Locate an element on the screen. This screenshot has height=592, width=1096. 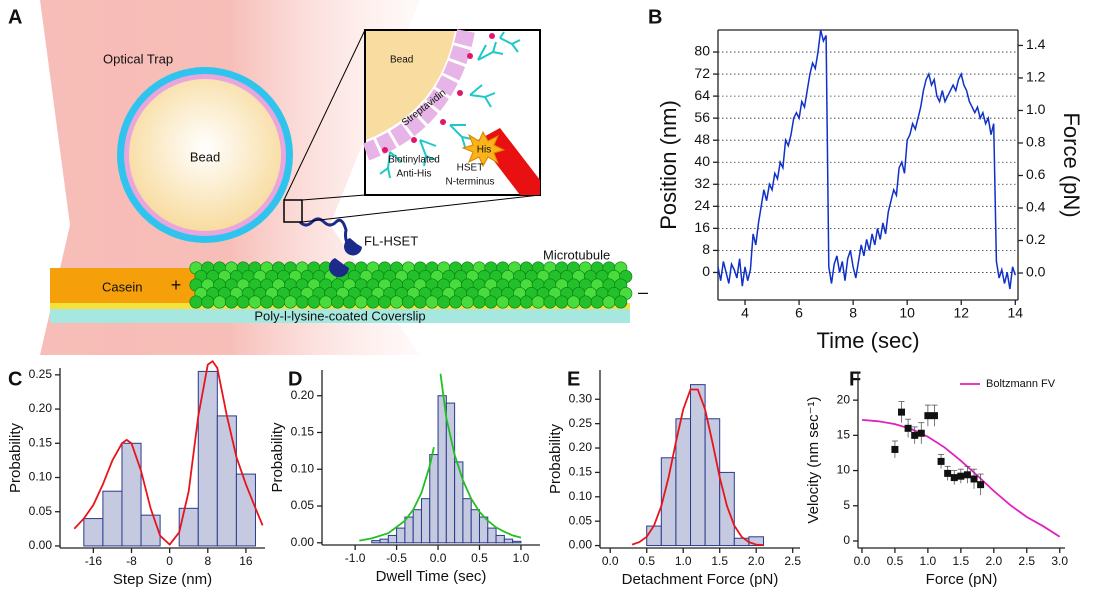
y-tick-label: 20 is located at coordinates (844, 399).